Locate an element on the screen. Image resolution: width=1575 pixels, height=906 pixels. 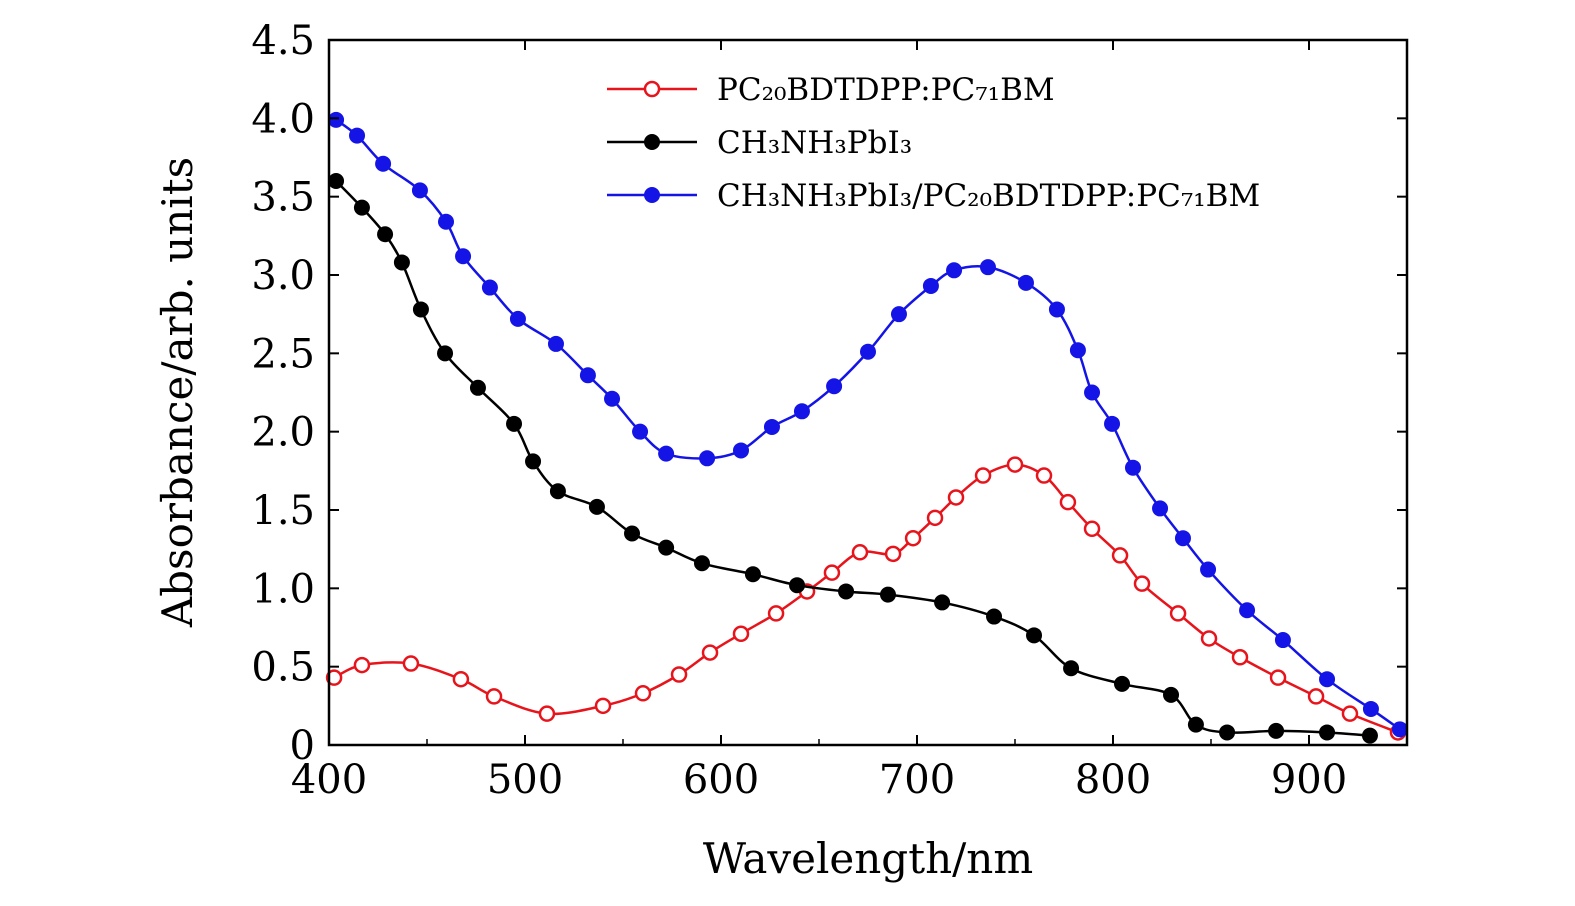
legend-entry-0: PC₂₀BDTDPP:PC₇₁BM is located at coordinates (831, 90).